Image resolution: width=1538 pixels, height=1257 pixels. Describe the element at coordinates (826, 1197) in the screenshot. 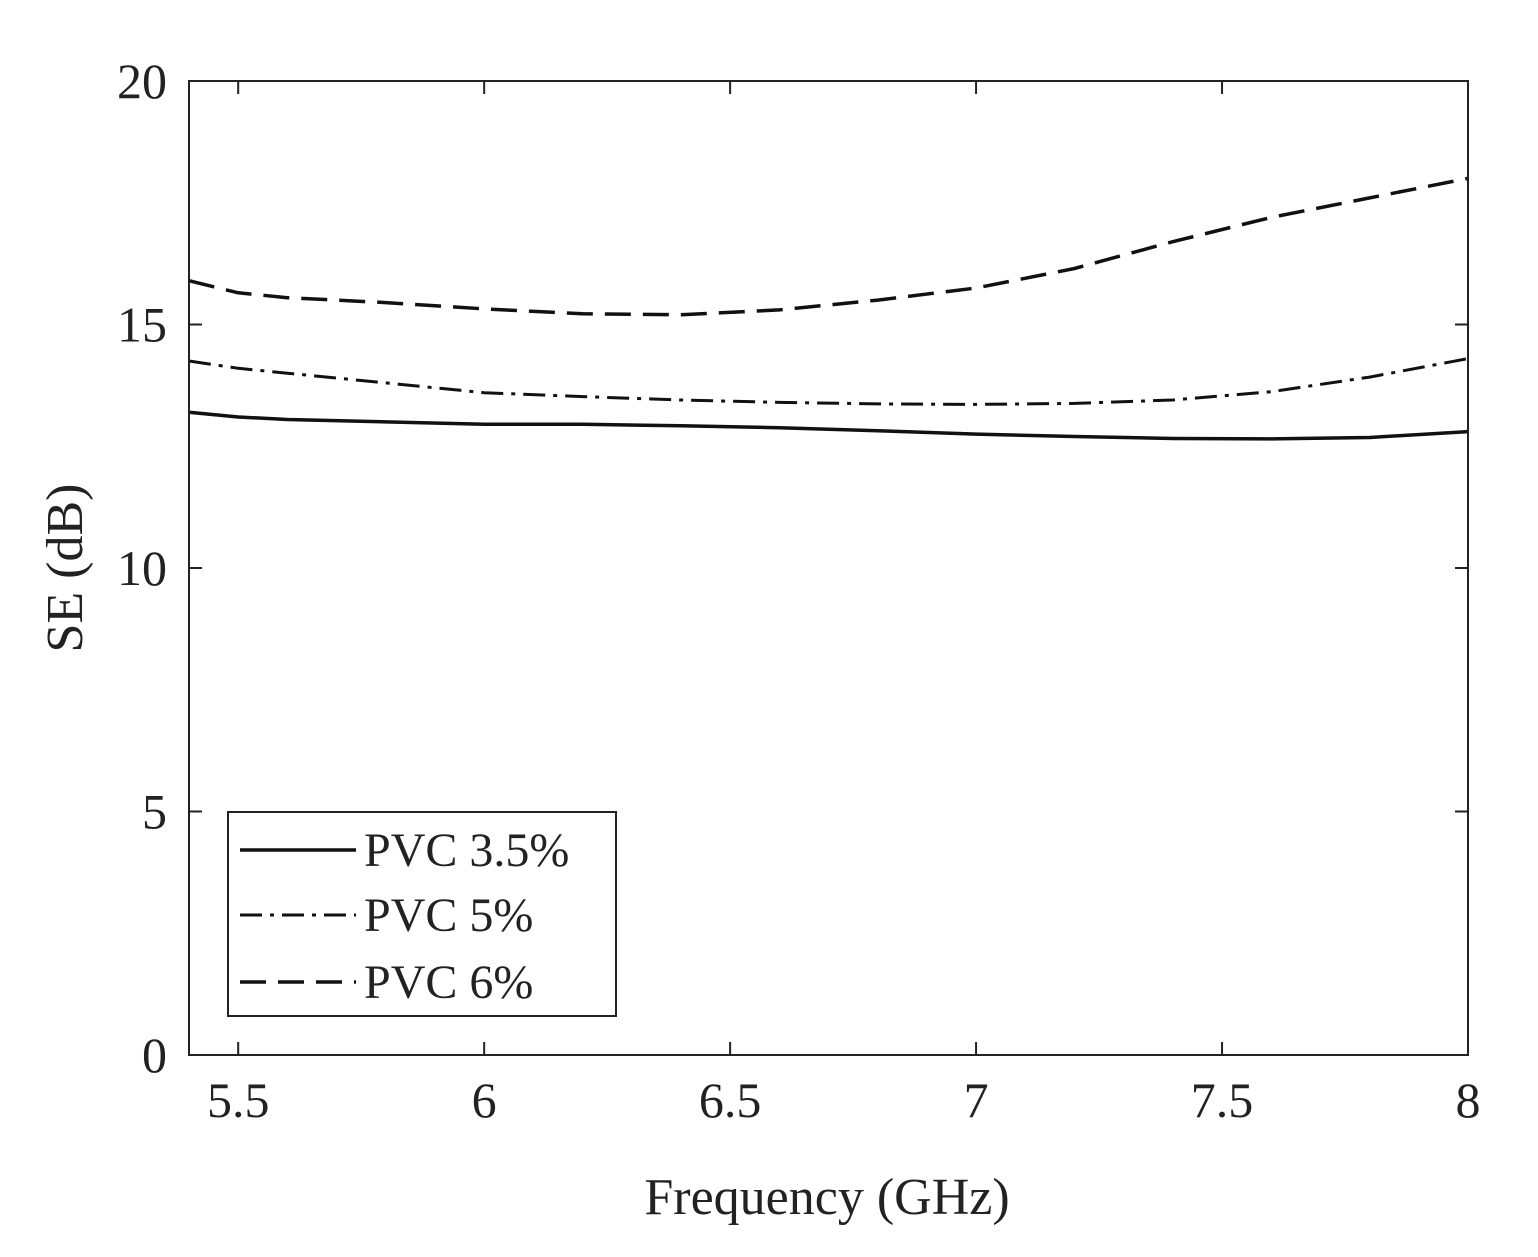

I see `x-axis-title: Frequency (GHz)` at that location.